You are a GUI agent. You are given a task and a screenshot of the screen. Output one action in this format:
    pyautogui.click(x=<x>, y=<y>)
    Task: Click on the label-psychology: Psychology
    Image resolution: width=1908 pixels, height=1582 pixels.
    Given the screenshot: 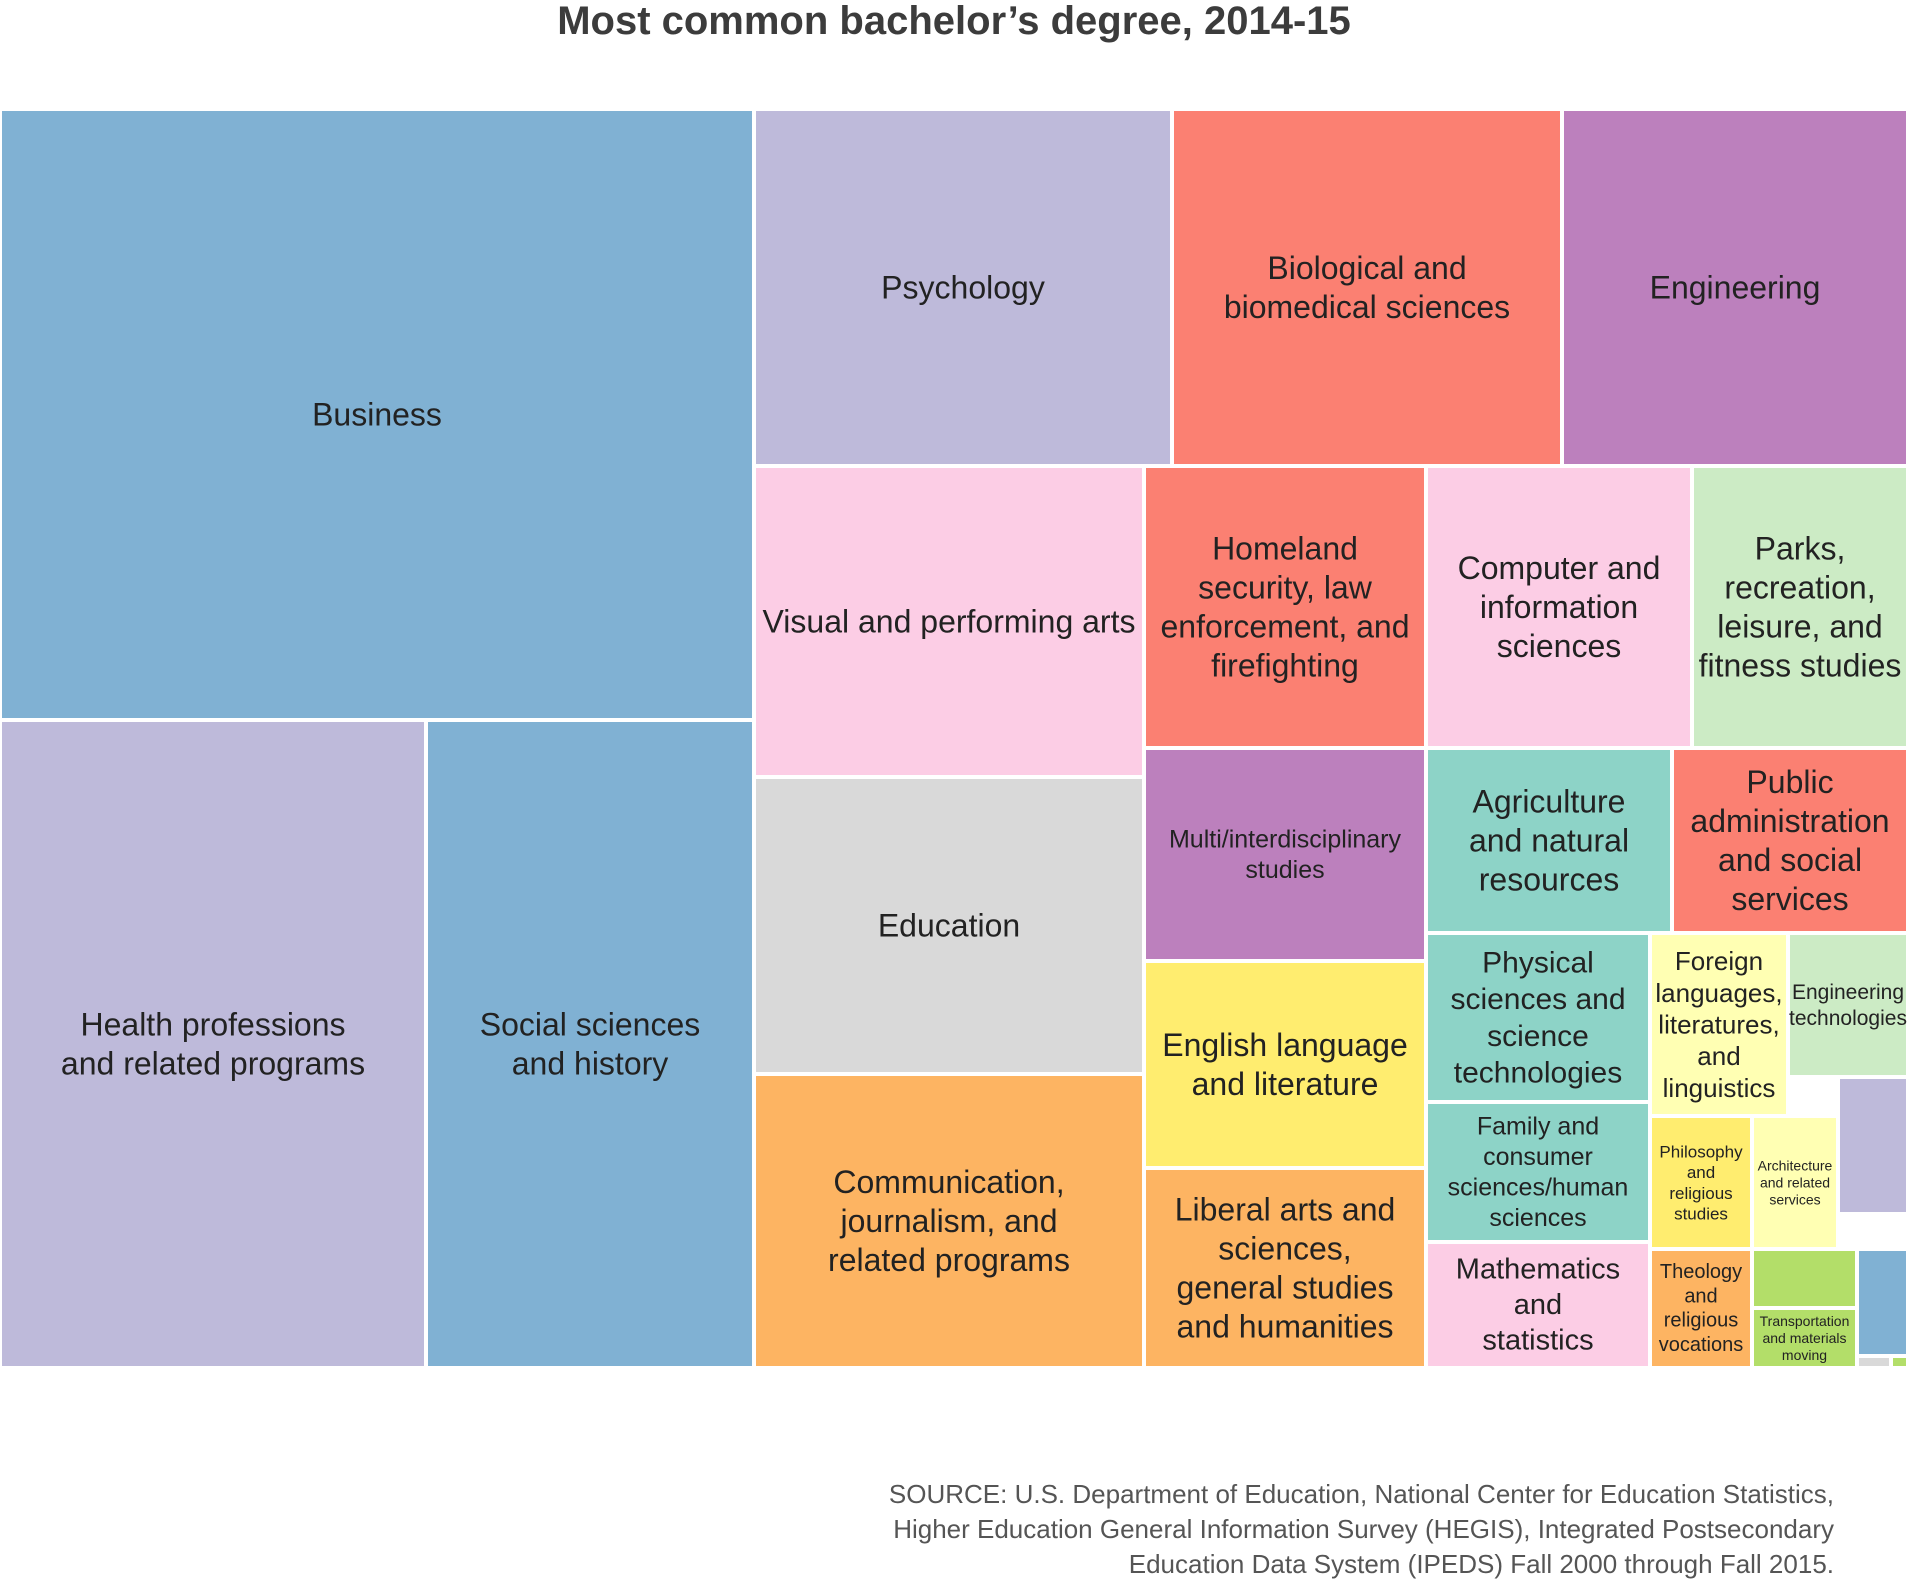 What is the action you would take?
    pyautogui.click(x=963, y=288)
    